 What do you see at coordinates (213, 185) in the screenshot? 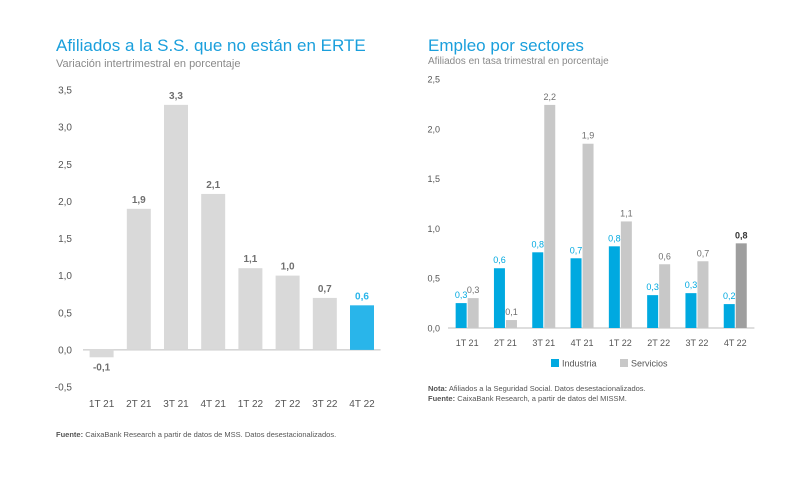
I see `left-data-label: 2,1` at bounding box center [213, 185].